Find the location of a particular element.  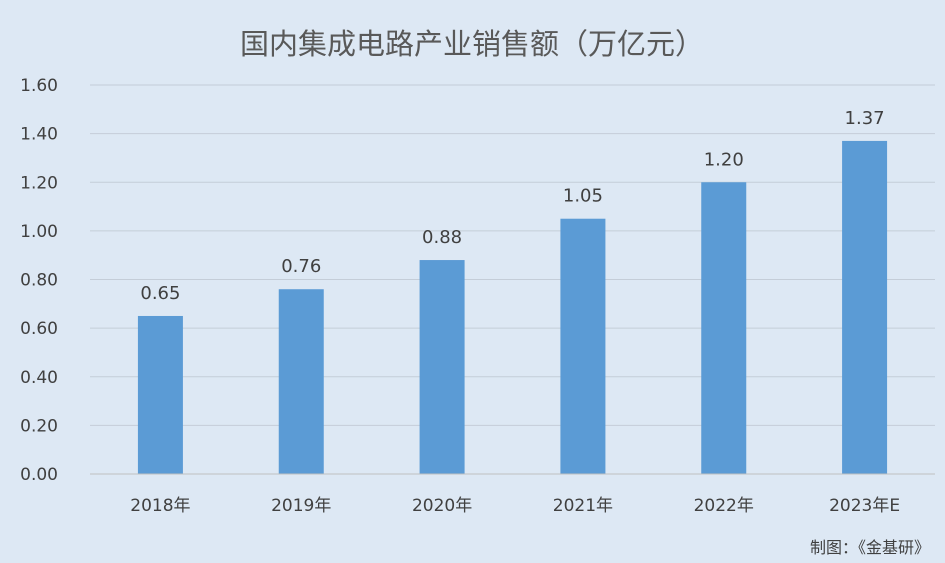

x-axis-categories: 2018年 2019年 2020年 2021年 2022年 2023年E is located at coordinates (515, 506).